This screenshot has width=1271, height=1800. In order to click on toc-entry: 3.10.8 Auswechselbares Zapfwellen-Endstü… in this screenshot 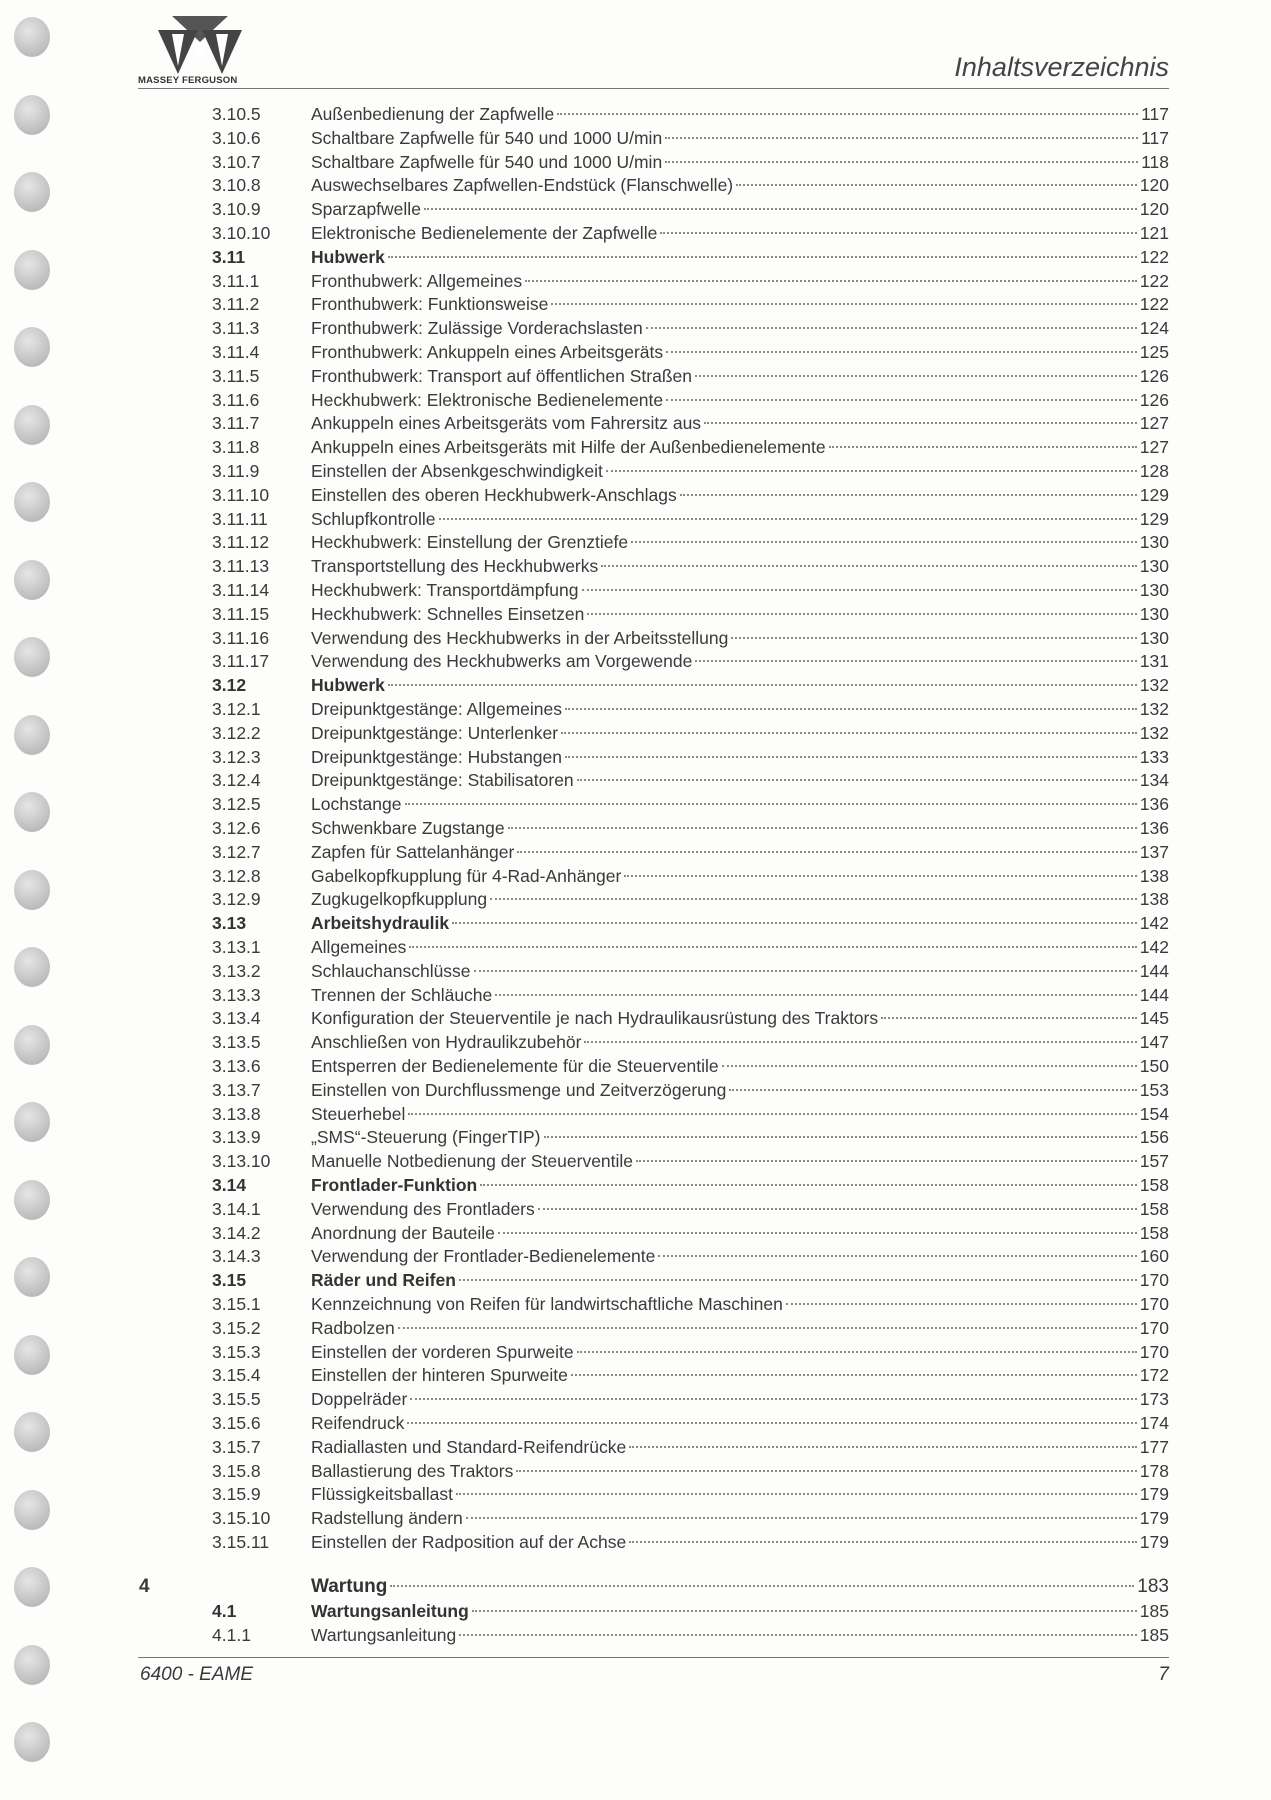, I will do `click(635, 185)`.